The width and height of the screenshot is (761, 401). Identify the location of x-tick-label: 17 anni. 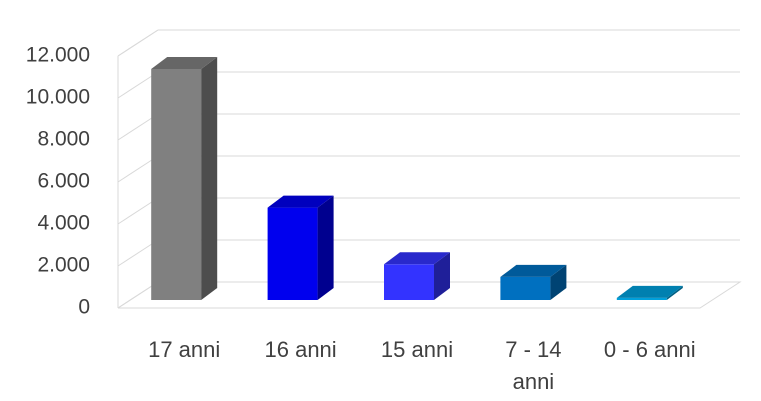
(184, 349).